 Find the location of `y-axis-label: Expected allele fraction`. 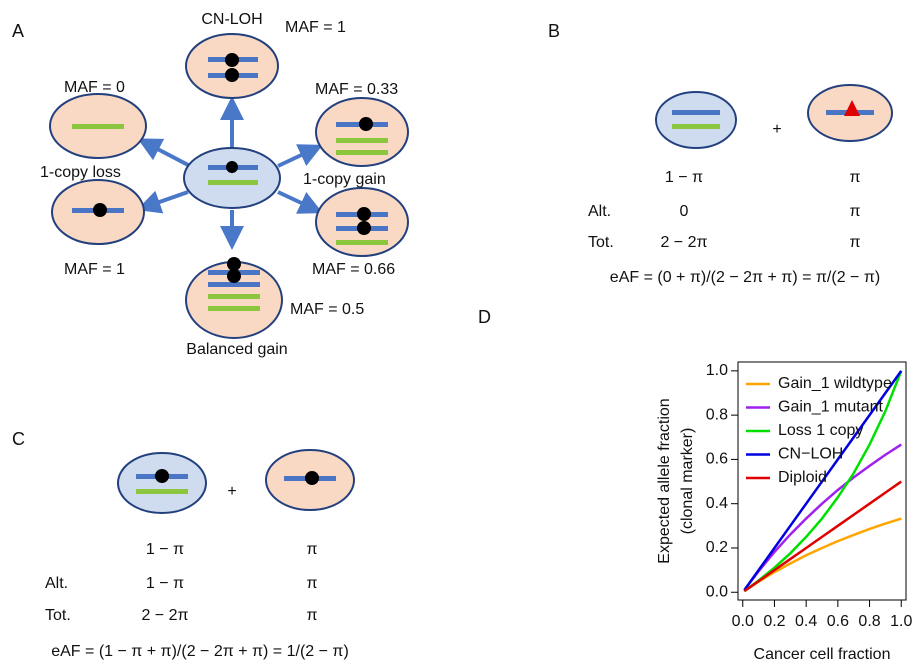

y-axis-label: Expected allele fraction is located at coordinates (664, 480).